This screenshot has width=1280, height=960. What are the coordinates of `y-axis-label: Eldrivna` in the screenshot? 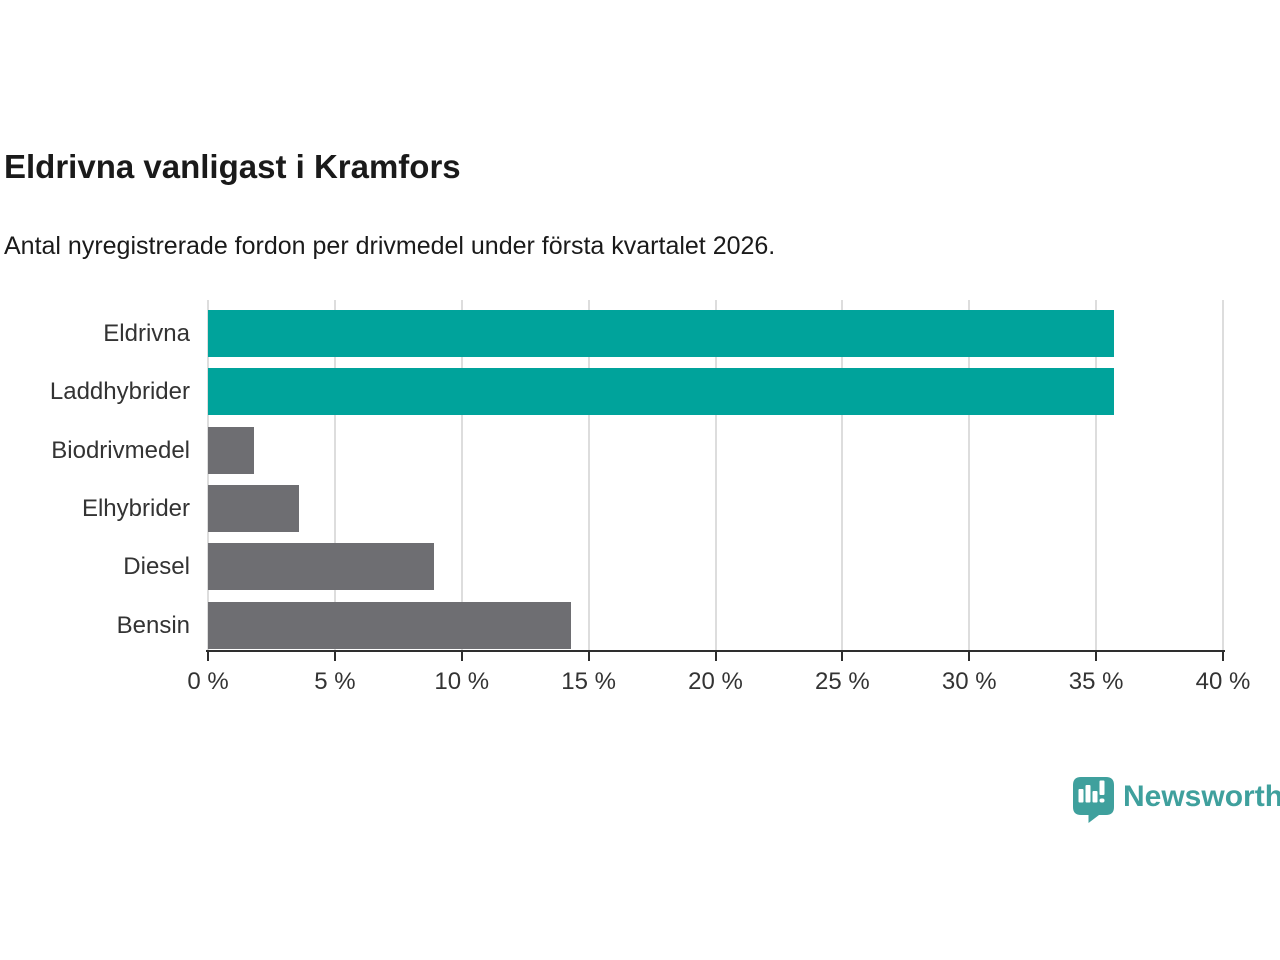 It's located at (146, 333).